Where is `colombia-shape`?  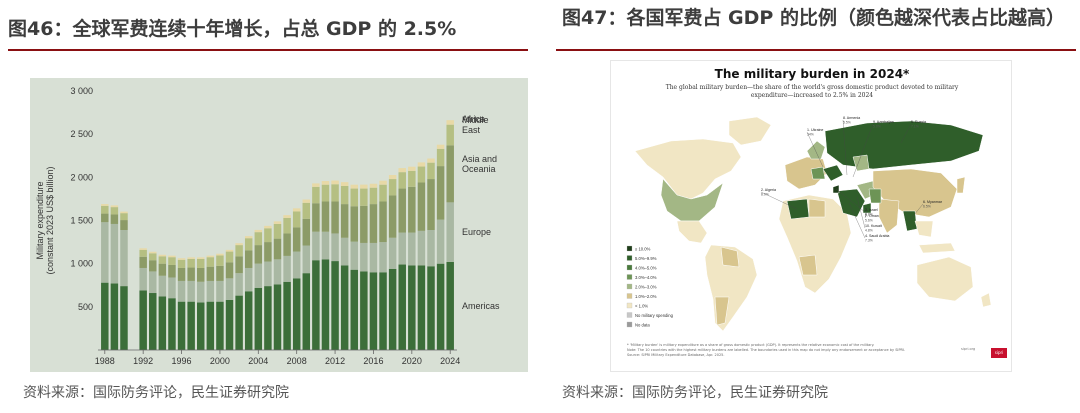 colombia-shape is located at coordinates (730, 257).